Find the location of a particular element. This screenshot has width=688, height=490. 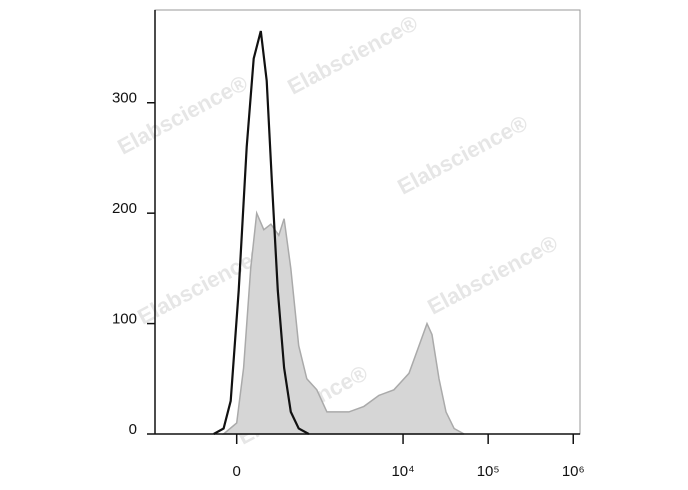

y-tick-label: 0 is located at coordinates (133, 429).